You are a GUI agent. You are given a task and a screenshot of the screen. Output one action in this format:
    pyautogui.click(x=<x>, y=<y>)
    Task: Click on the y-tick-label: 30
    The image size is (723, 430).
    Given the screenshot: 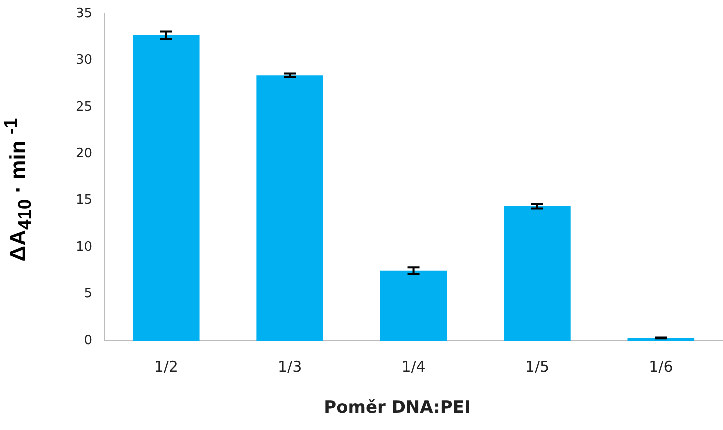 What is the action you would take?
    pyautogui.click(x=84, y=60)
    